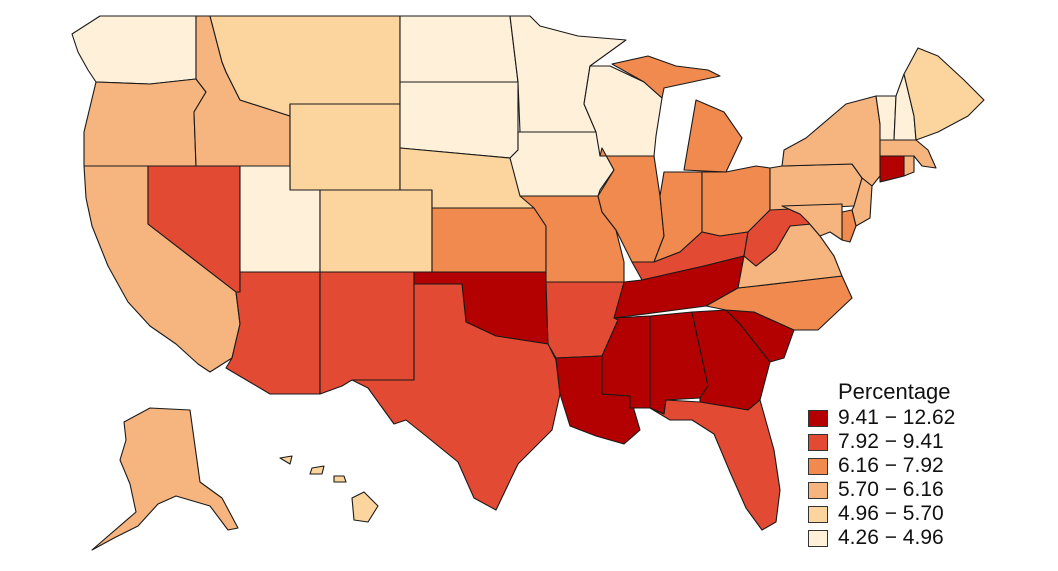 The image size is (1058, 571). Describe the element at coordinates (886, 118) in the screenshot. I see `state-vermont: Vermont` at that location.